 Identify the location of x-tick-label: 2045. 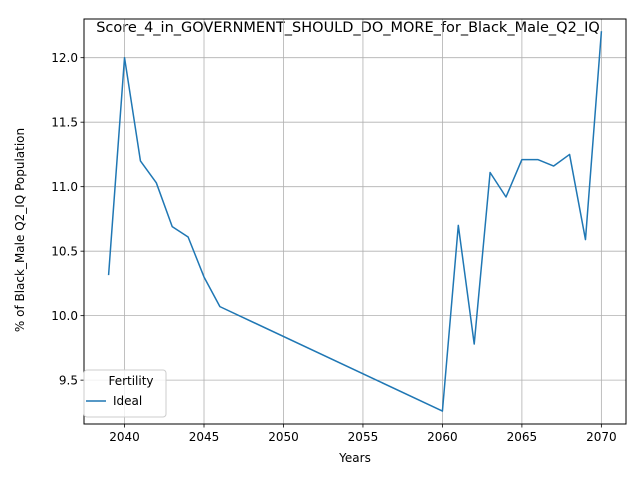
(204, 437).